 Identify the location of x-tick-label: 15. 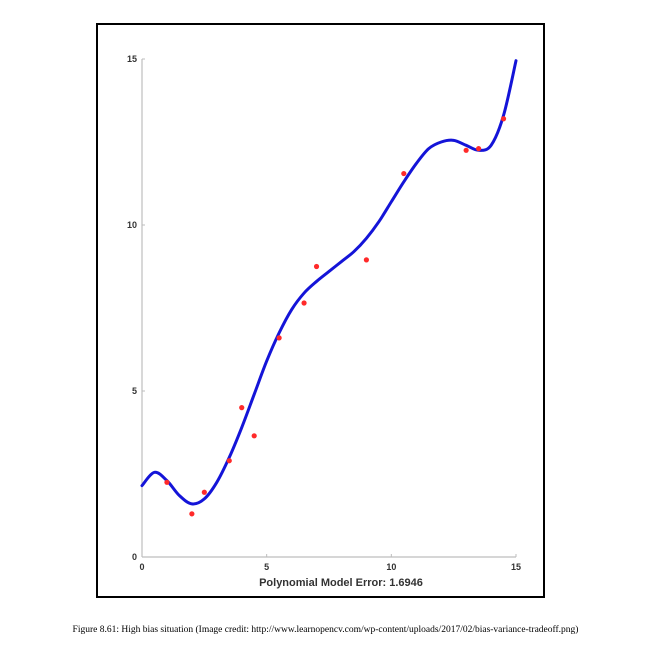
(516, 567).